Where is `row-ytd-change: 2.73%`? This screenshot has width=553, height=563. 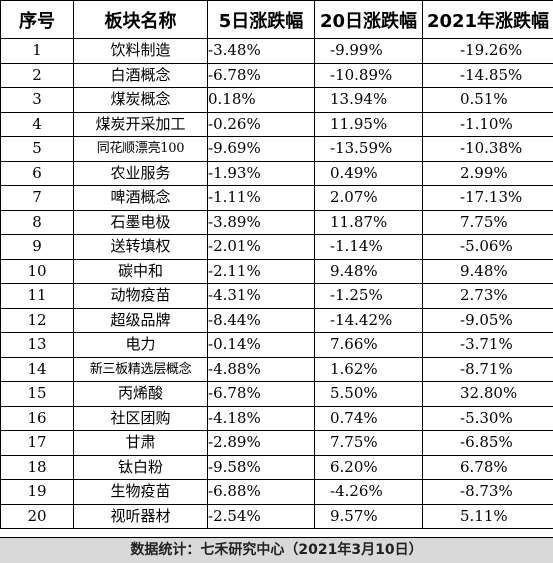
row-ytd-change: 2.73% is located at coordinates (487, 296).